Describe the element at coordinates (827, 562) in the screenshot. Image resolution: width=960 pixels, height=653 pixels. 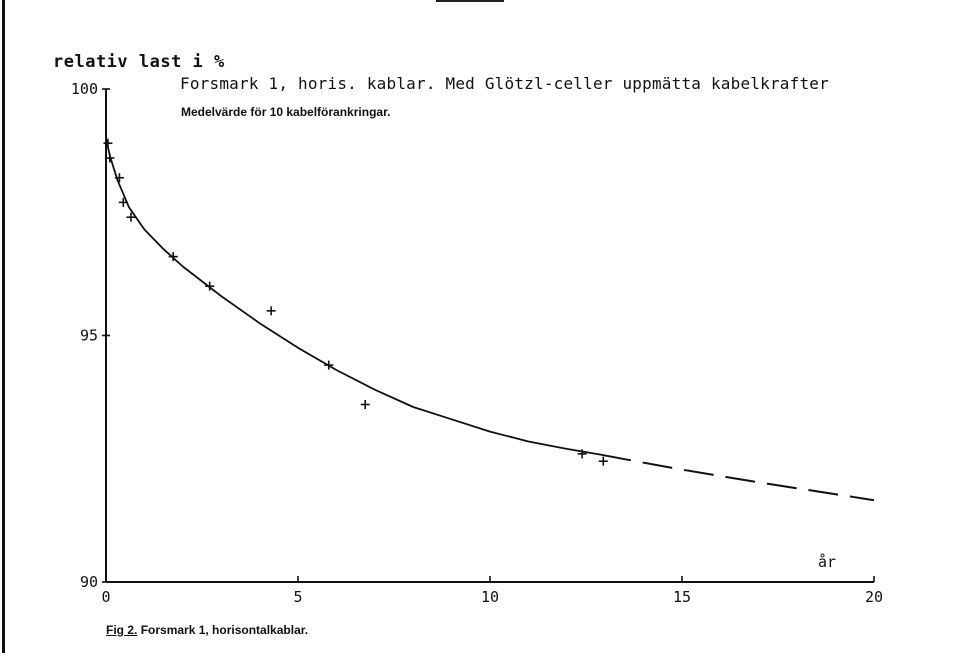
I see `x-axis-label: år` at that location.